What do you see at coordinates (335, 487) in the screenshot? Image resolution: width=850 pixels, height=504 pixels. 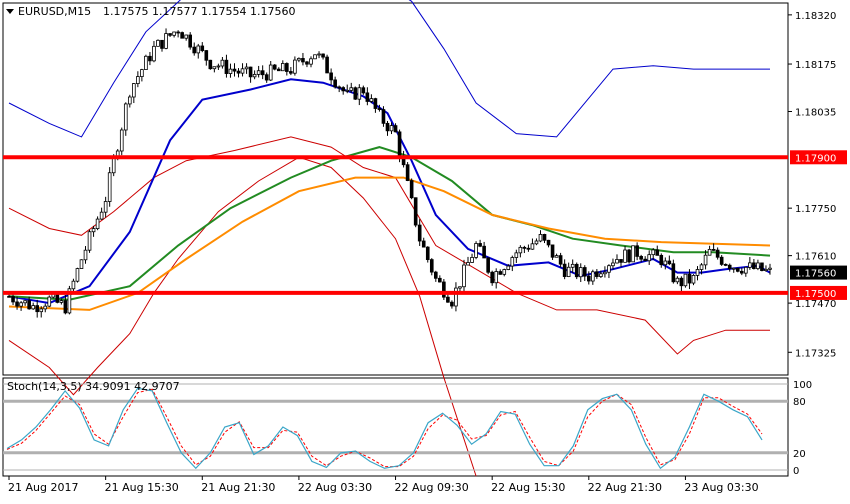 I see `time-tick-label: 22 Aug 03:30` at bounding box center [335, 487].